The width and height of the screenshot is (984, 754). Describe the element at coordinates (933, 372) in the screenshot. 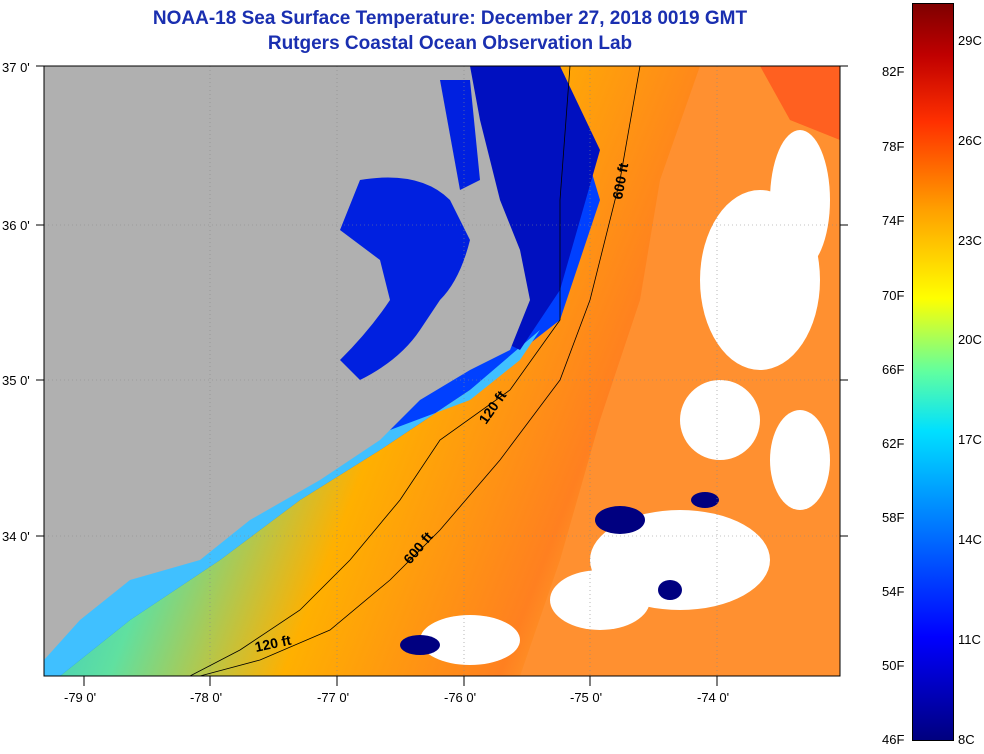

I see `temperature-colorbar` at that location.